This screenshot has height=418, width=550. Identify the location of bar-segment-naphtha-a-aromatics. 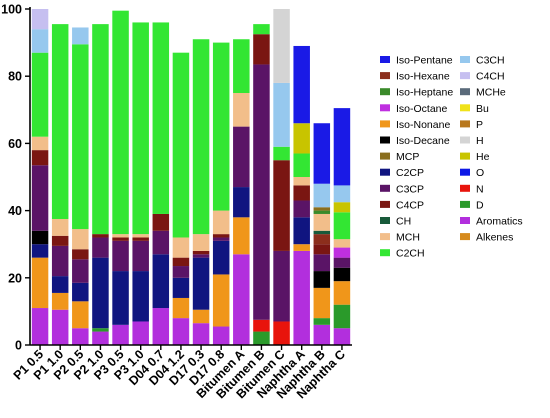
(301, 297).